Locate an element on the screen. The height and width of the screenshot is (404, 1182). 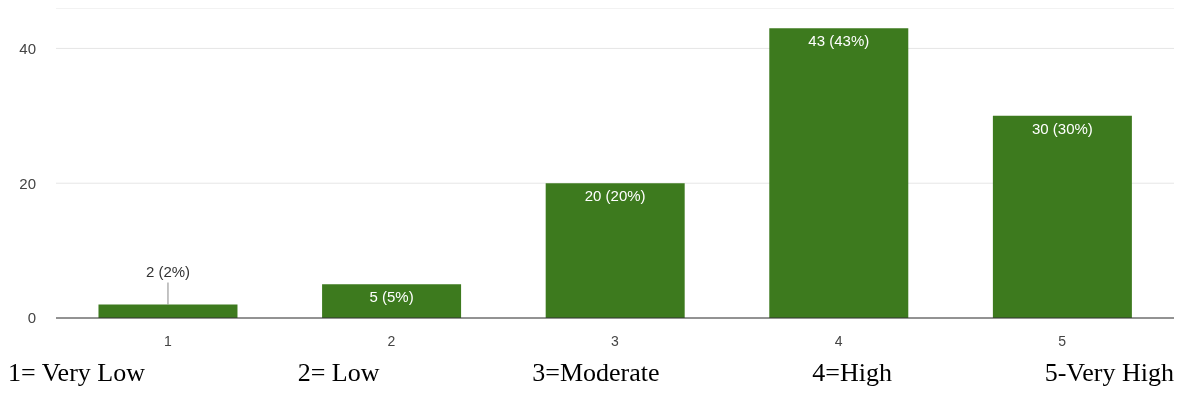
text: 3=Moderate is located at coordinates (596, 373).